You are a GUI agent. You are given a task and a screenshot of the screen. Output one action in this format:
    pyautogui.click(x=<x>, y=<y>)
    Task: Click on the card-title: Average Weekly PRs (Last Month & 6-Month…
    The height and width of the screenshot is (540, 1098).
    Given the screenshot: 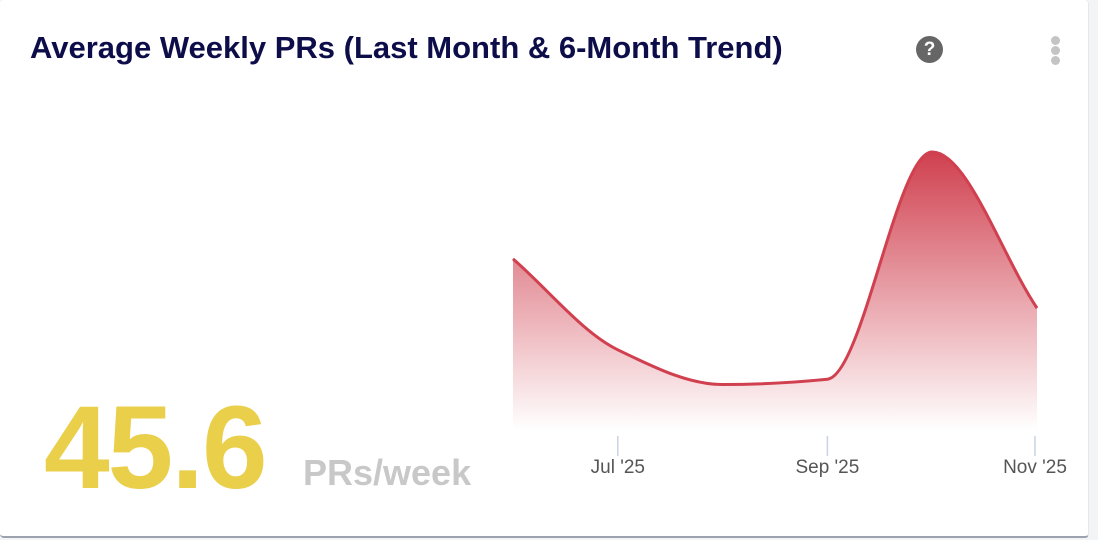 What is the action you would take?
    pyautogui.click(x=406, y=47)
    